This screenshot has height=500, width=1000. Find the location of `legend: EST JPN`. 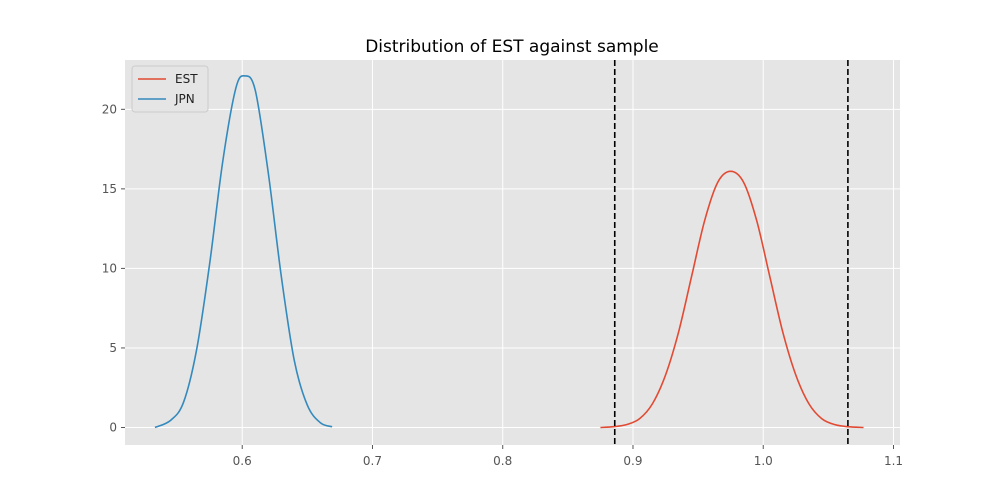

legend: EST JPN is located at coordinates (170, 89).